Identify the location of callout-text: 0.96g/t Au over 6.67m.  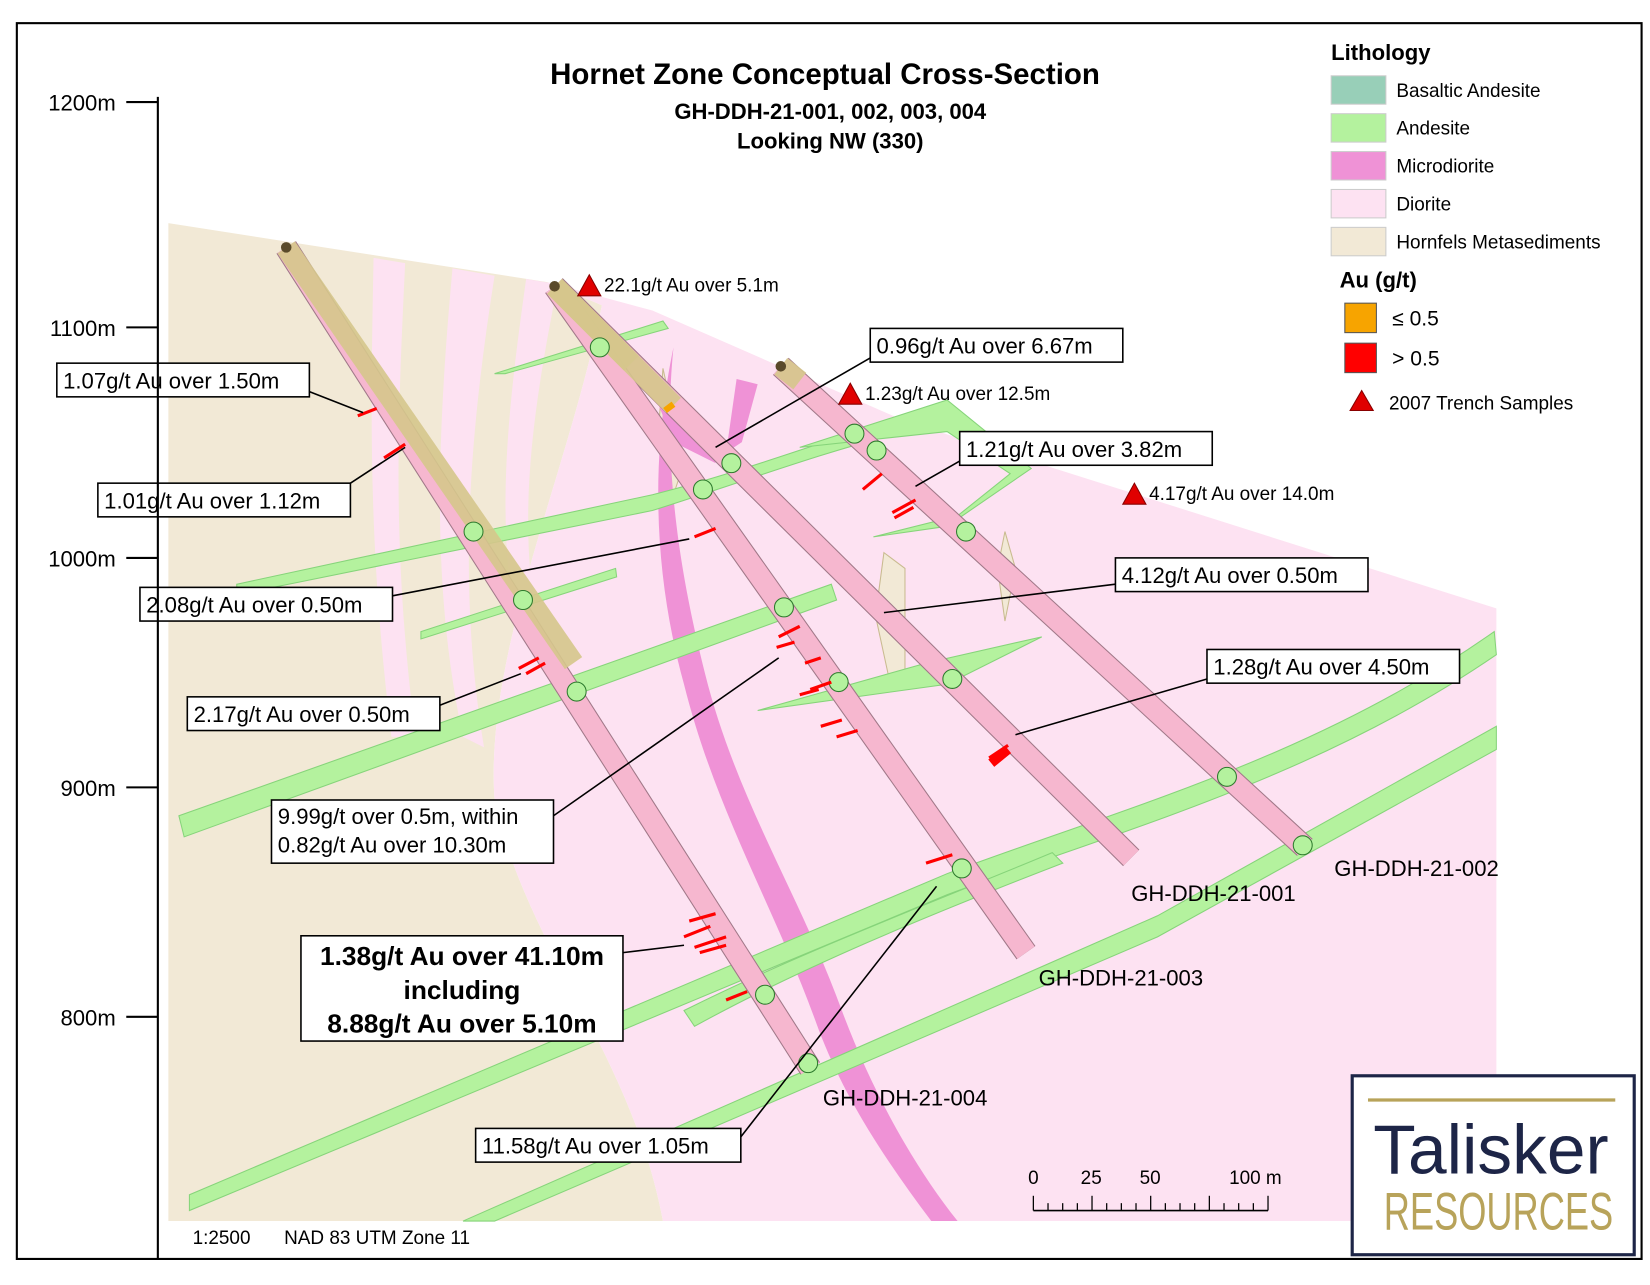
(985, 346).